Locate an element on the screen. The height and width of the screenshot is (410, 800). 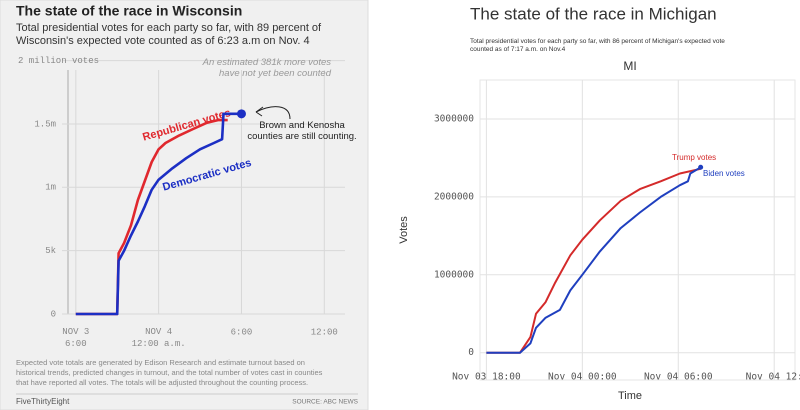
panel-title: MI is located at coordinates (629, 66).